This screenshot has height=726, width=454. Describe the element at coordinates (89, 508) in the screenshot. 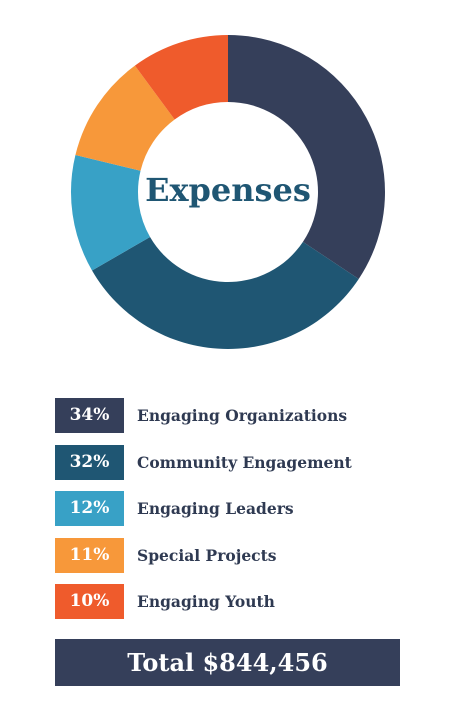

I see `legend-percent-badge: 12%` at that location.